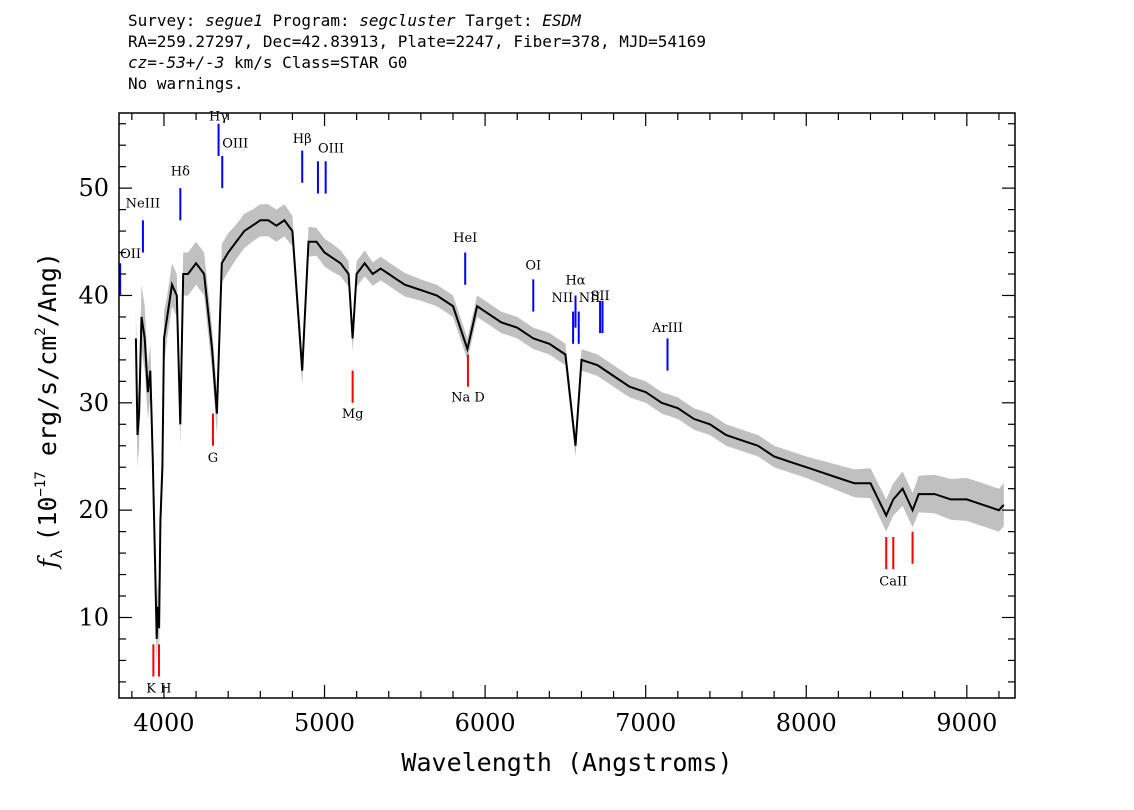  Describe the element at coordinates (533, 266) in the screenshot. I see `emission-line-label: OI` at that location.